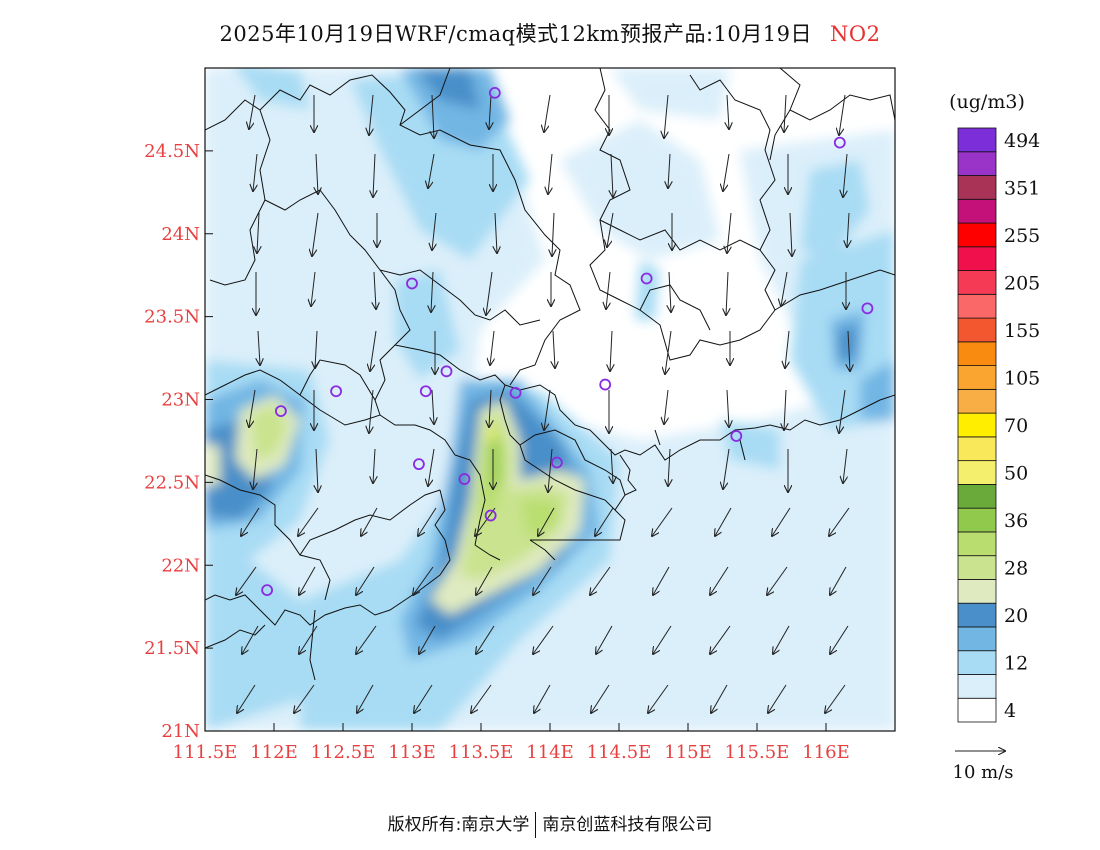 This screenshot has height=850, width=1100. What do you see at coordinates (757, 752) in the screenshot?
I see `lon-tick-label: 115.5E` at bounding box center [757, 752].